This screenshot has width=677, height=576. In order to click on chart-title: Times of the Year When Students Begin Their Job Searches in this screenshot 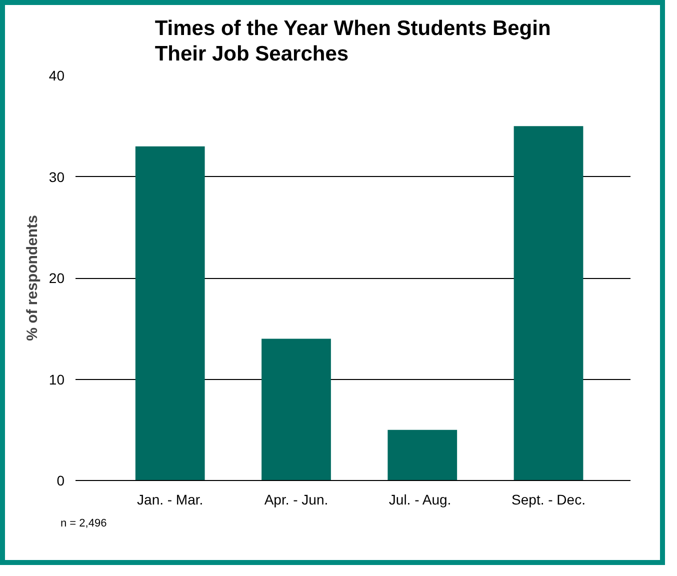, I will do `click(352, 41)`.